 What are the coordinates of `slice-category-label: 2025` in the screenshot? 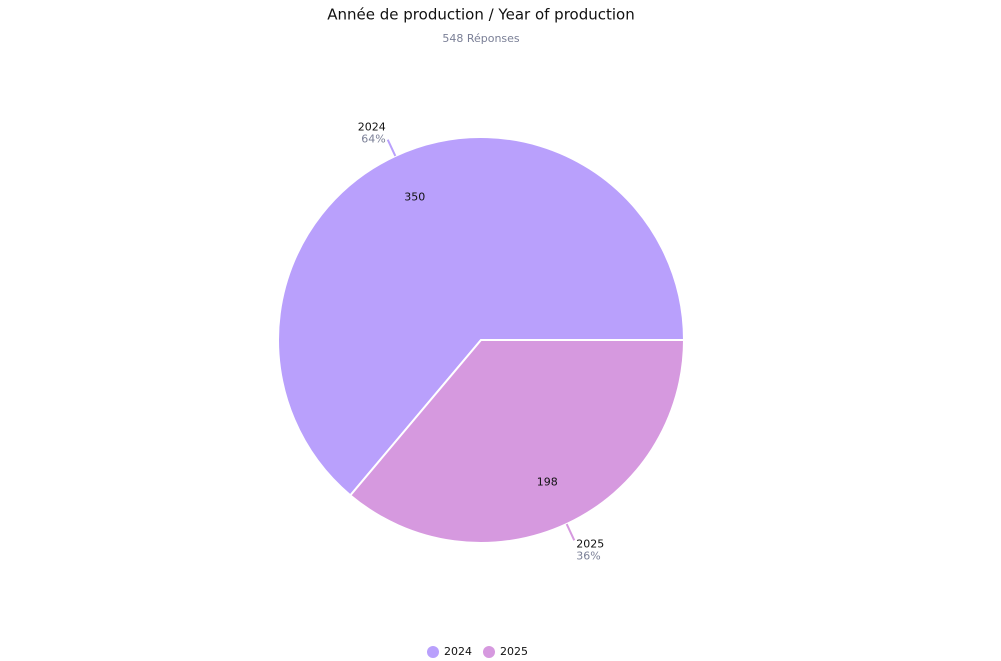 It's located at (590, 543).